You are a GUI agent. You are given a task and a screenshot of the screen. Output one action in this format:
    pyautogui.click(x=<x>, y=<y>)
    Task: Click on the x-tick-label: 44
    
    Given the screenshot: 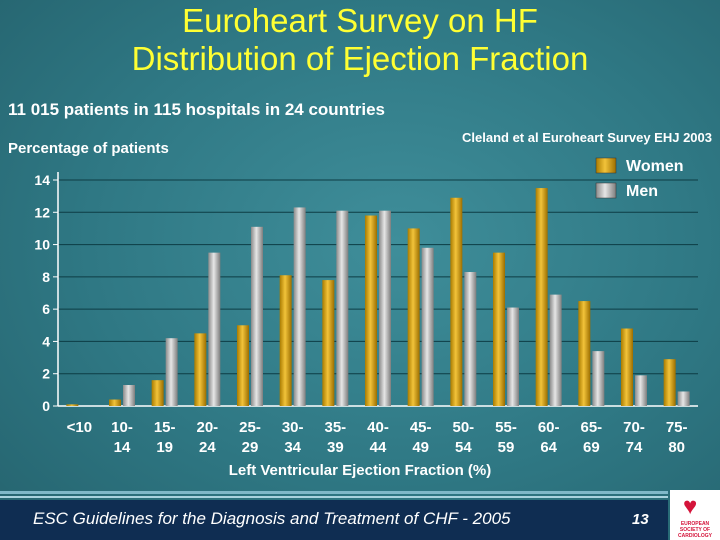 What is the action you would take?
    pyautogui.click(x=378, y=447)
    